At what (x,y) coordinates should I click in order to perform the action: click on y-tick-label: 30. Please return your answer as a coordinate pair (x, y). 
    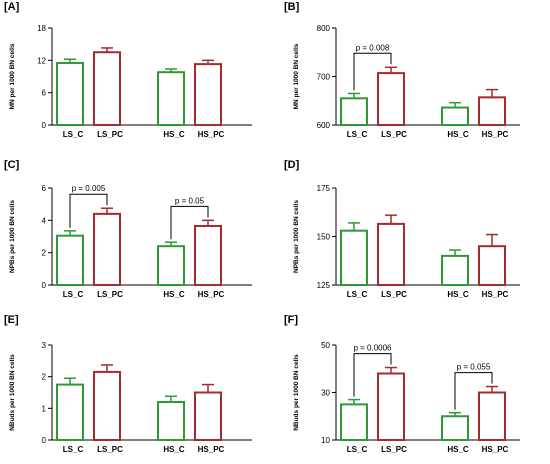
    Looking at the image, I should click on (325, 393).